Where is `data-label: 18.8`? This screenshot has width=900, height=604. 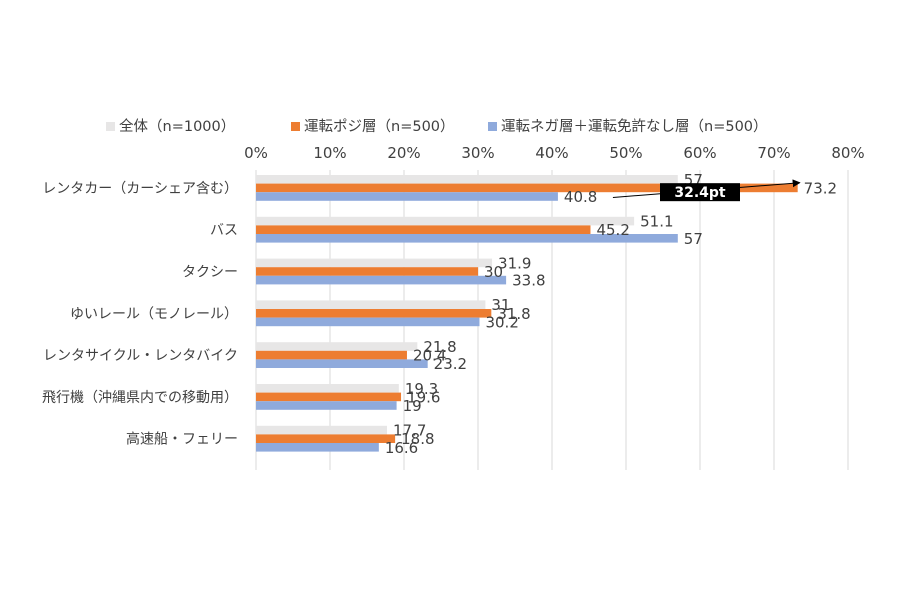
data-label: 18.8 is located at coordinates (417, 439).